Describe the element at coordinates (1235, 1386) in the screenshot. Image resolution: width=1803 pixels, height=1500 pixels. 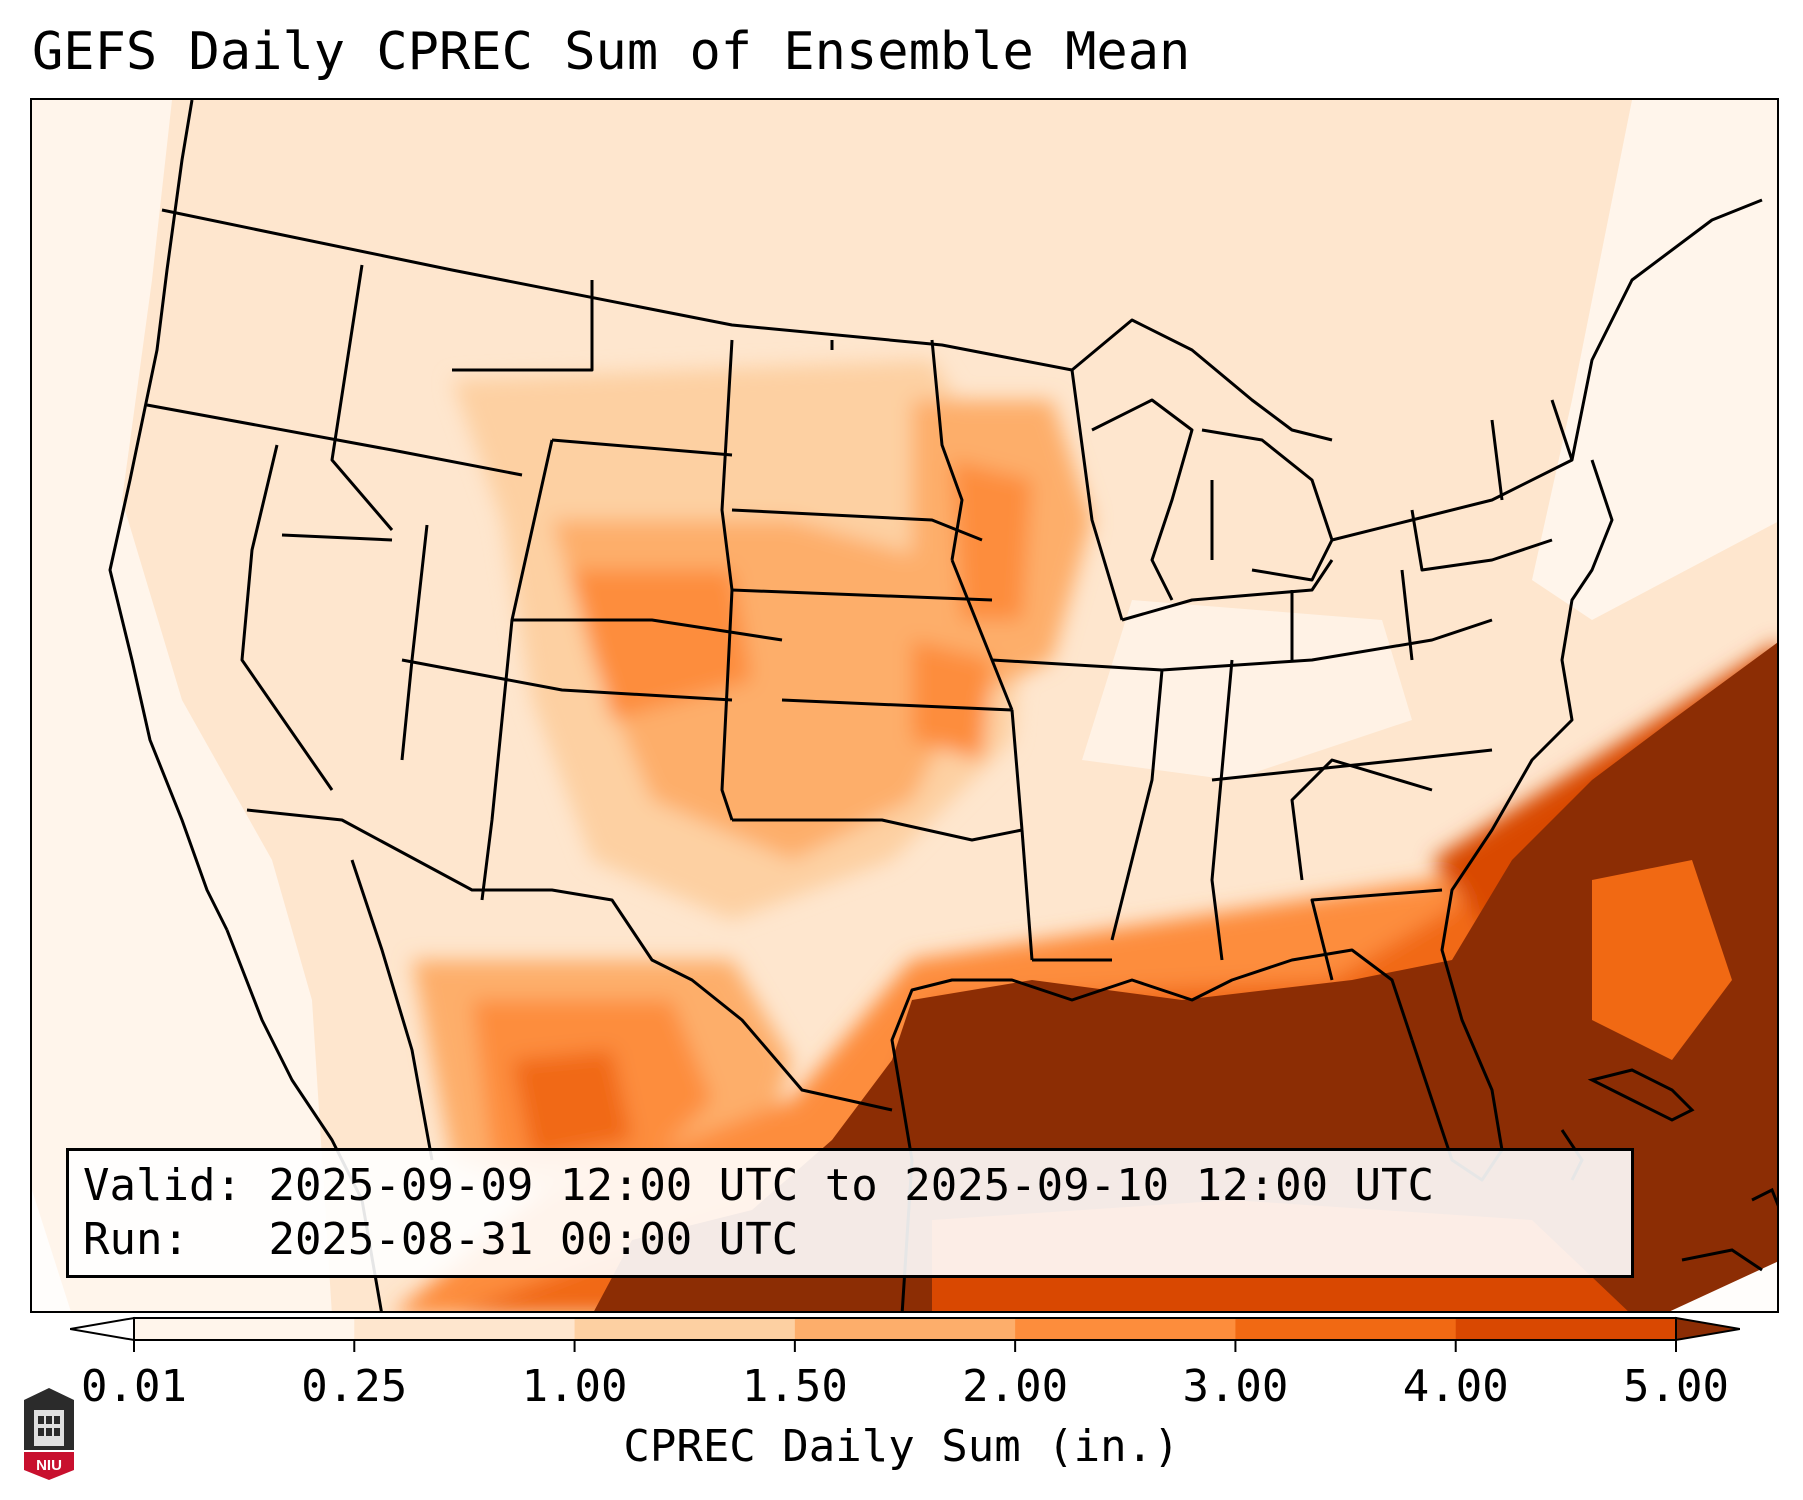
I see `colorbar-tick-label: 3.00` at that location.